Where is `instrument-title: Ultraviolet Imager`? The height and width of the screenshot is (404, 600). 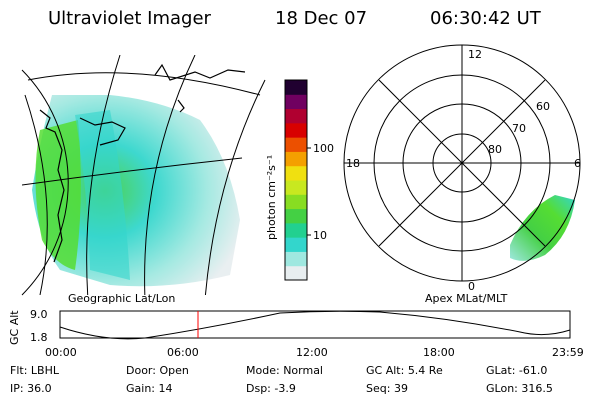
instrument-title: Ultraviolet Imager is located at coordinates (130, 18).